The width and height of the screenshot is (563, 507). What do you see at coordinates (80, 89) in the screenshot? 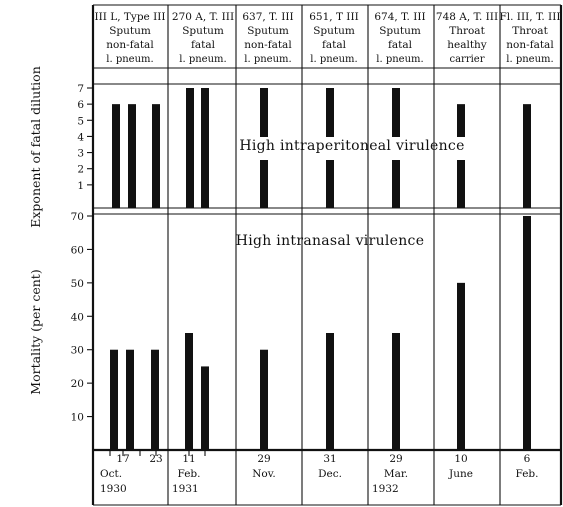
I see `tick-label: 7` at bounding box center [80, 89].